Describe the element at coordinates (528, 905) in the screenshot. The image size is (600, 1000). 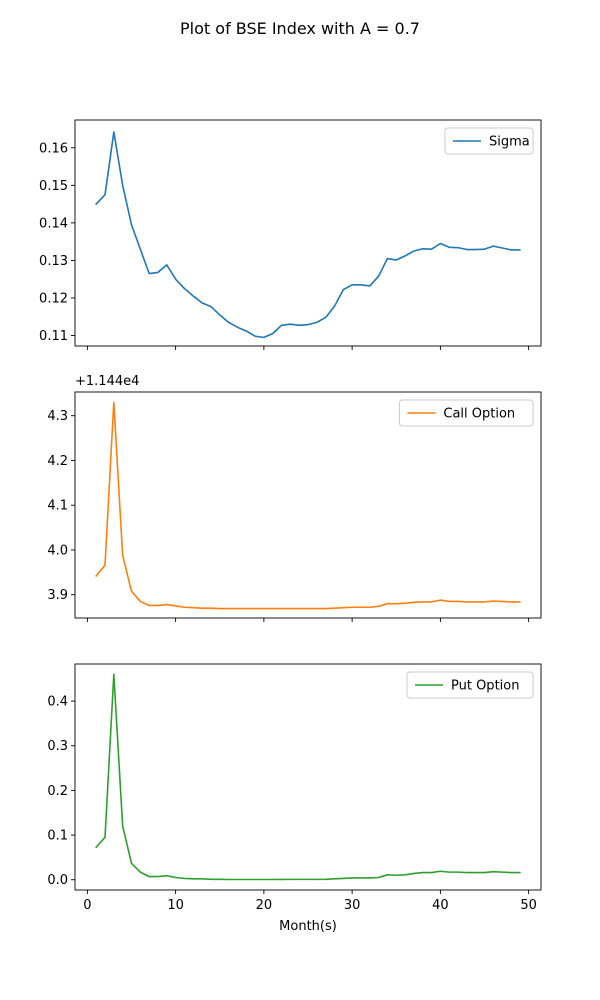
I see `put-option-x-tick-label: 50` at that location.